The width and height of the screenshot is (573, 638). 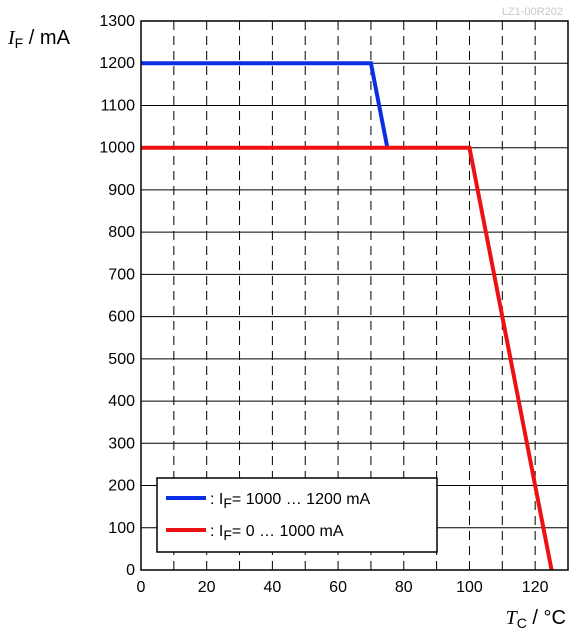 What do you see at coordinates (130, 570) in the screenshot?
I see `y-tick-label: 0` at bounding box center [130, 570].